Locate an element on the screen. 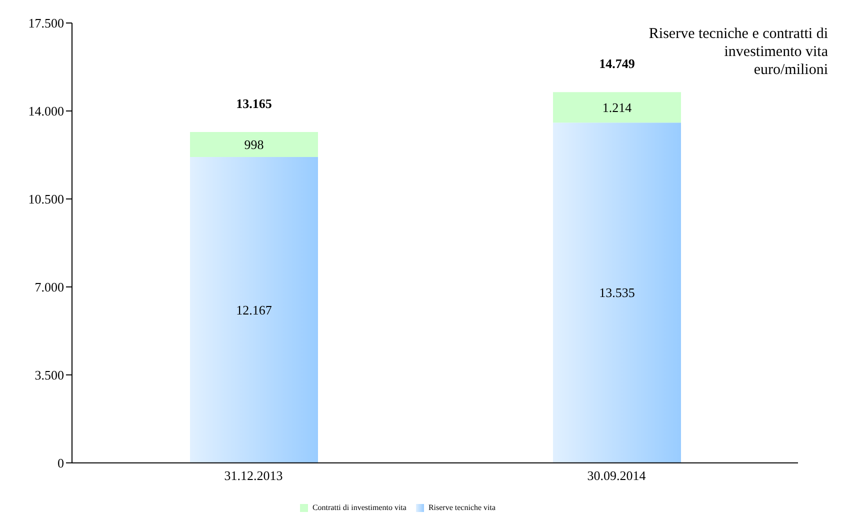  legend-label: Contratti di investimento vita is located at coordinates (359, 507).